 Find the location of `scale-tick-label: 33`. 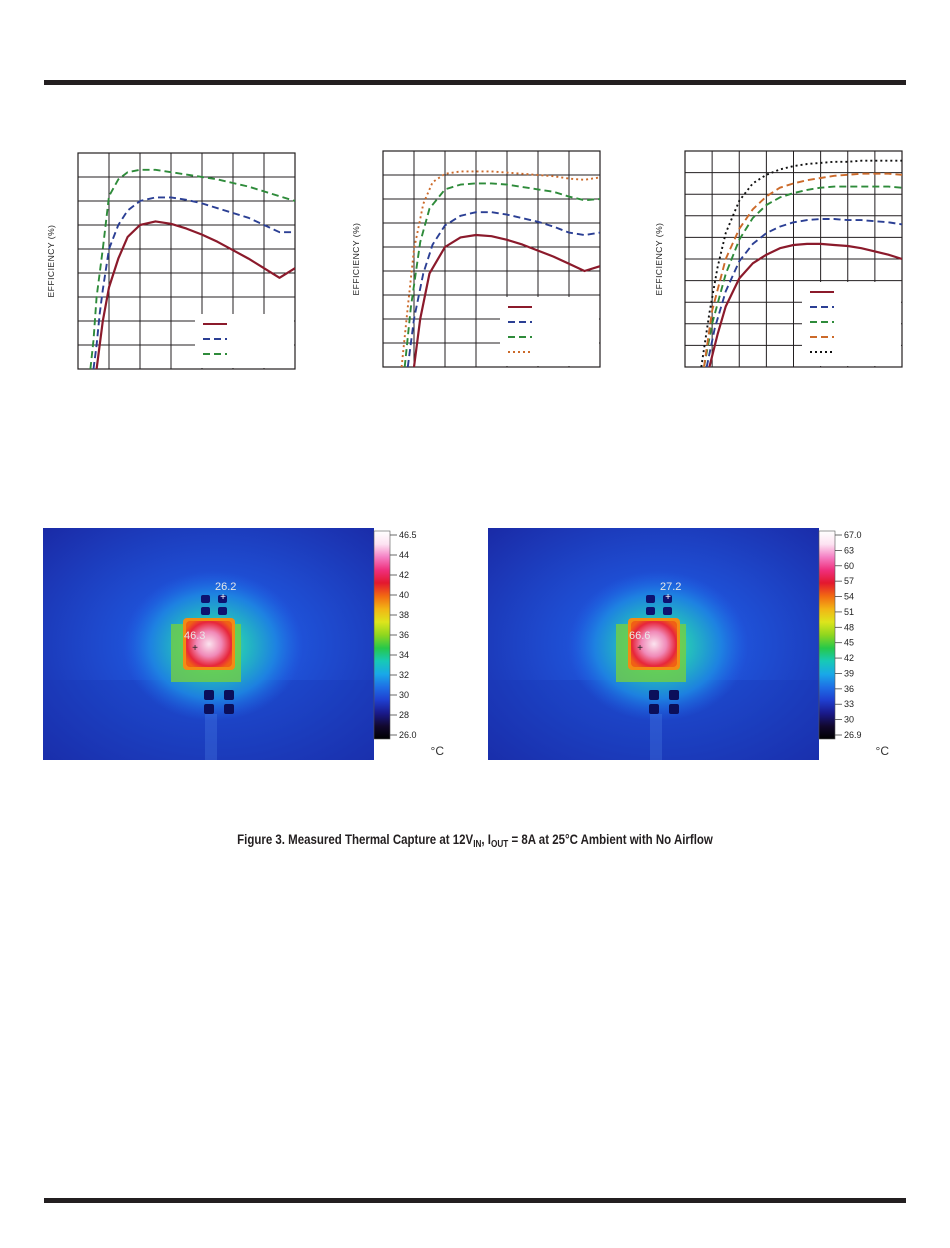

scale-tick-label: 33 is located at coordinates (849, 704).